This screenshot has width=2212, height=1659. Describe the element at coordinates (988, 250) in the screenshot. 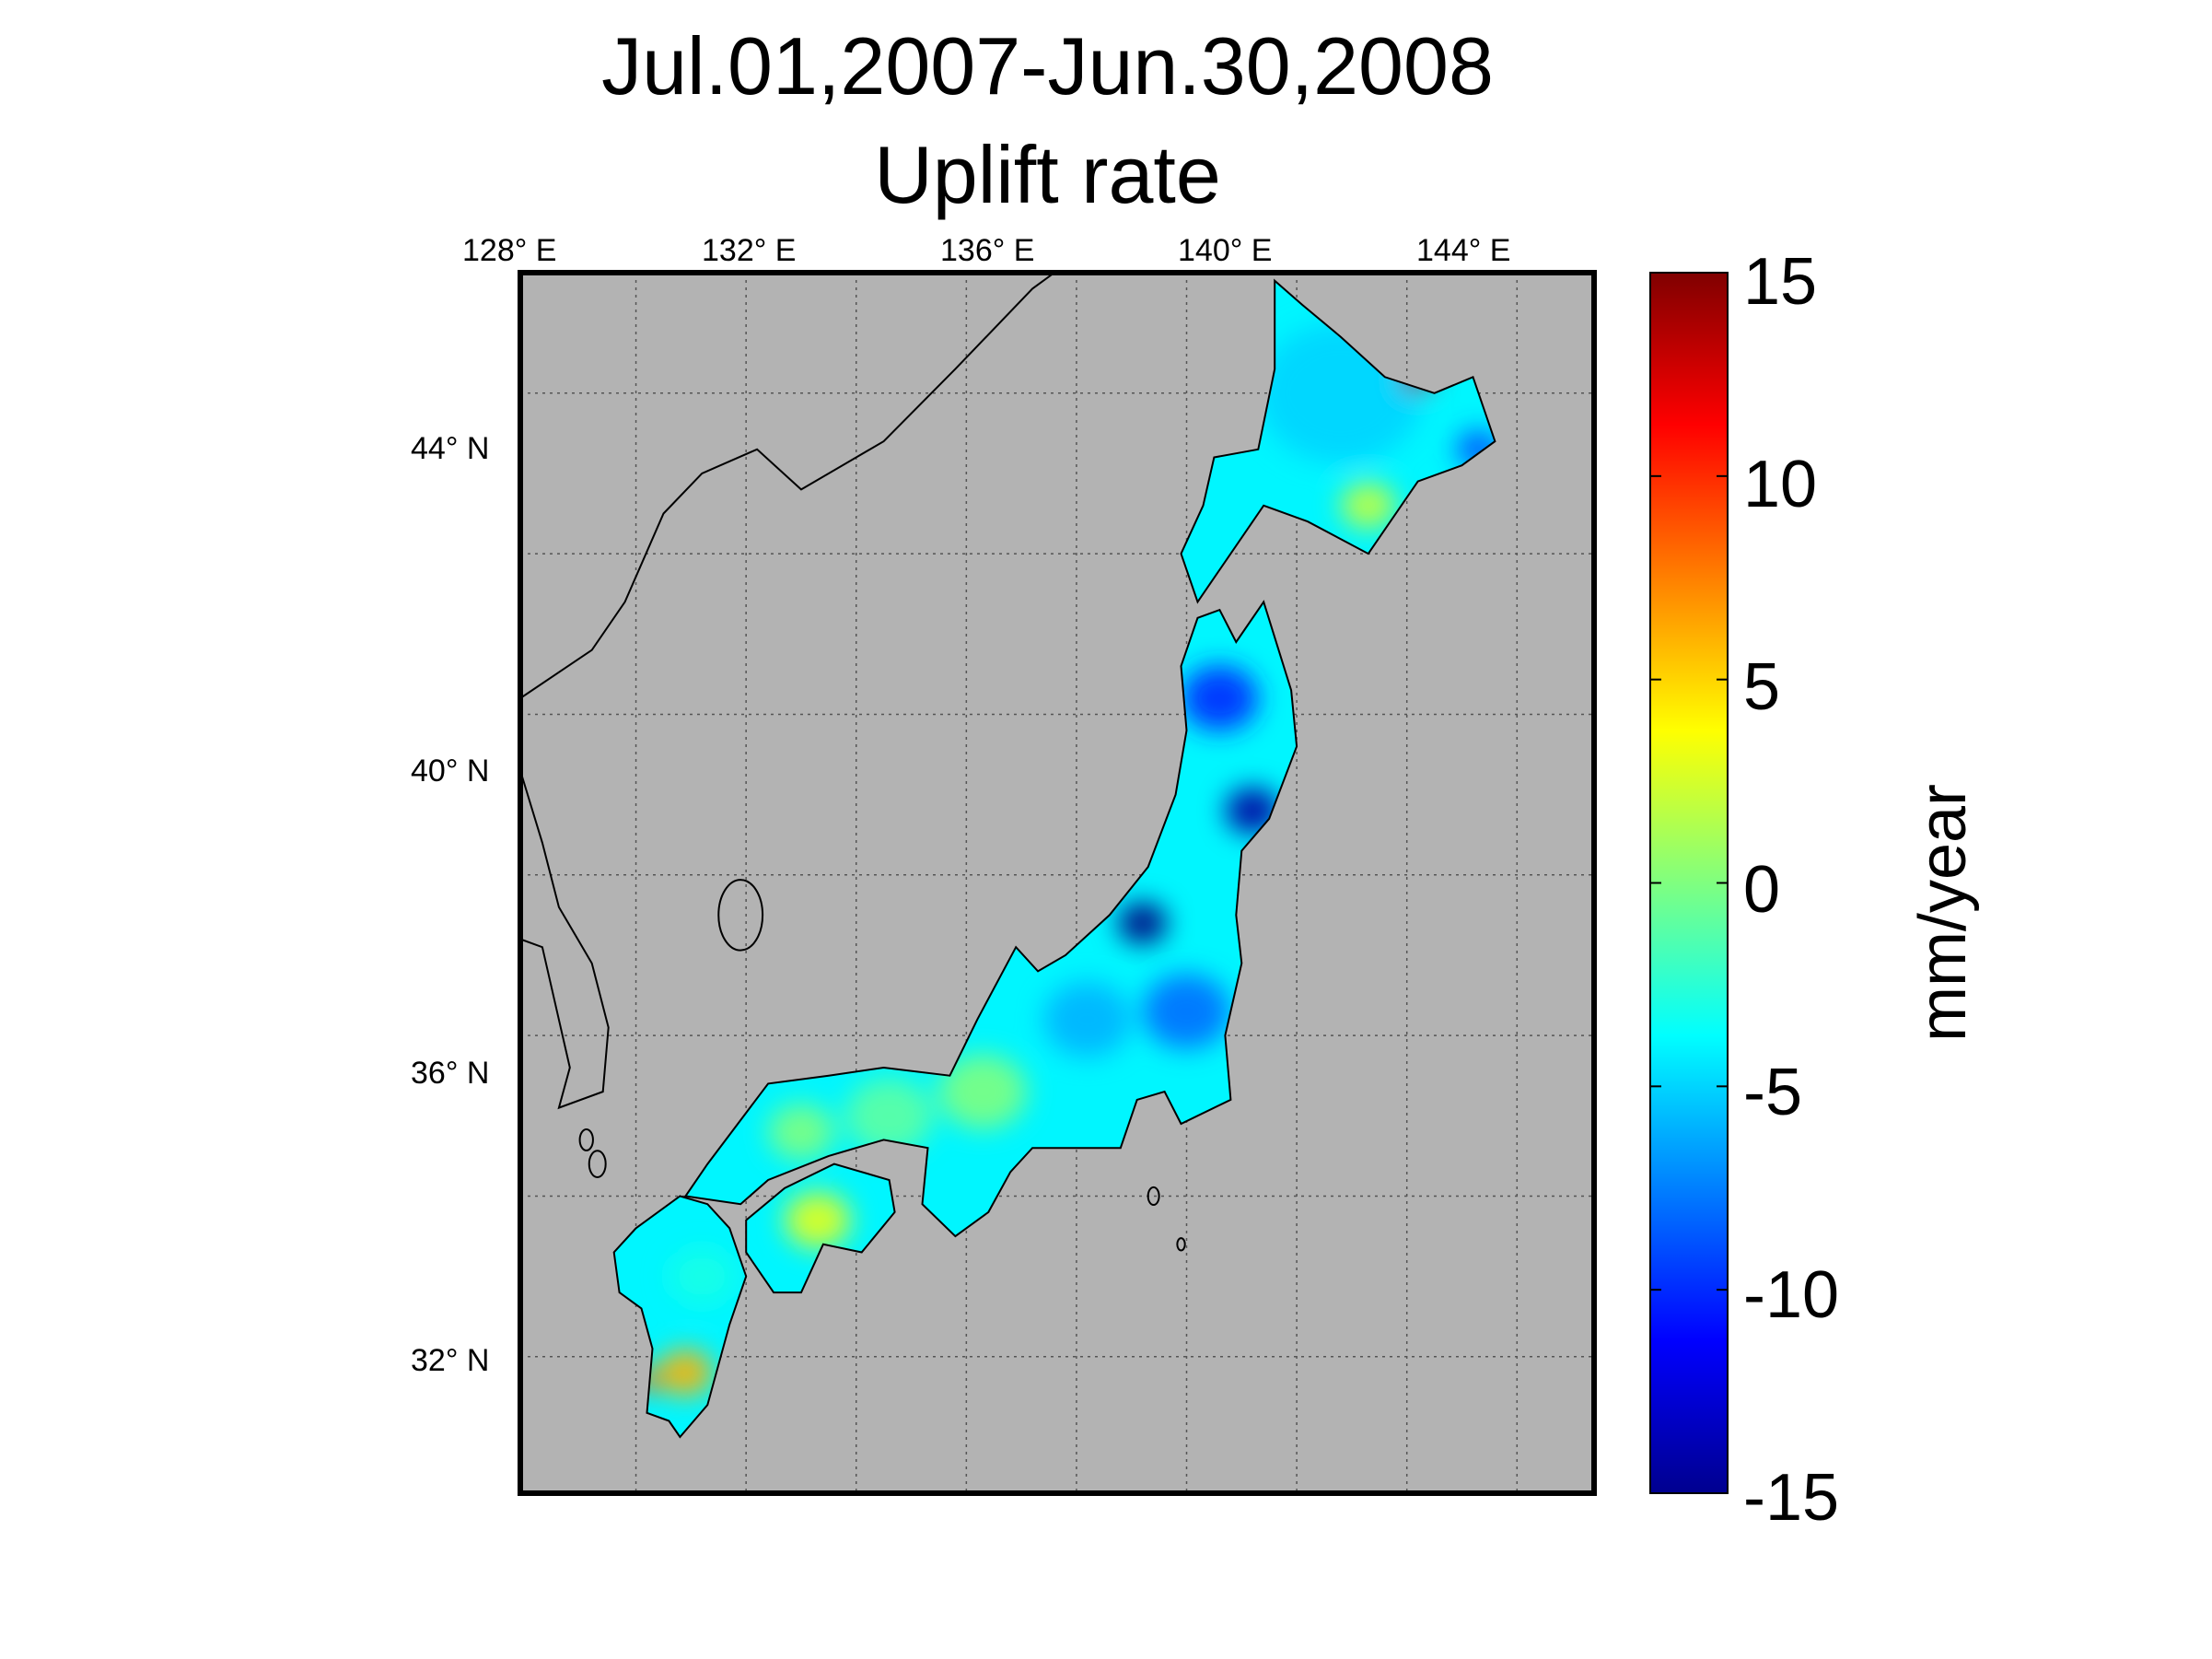

I see `lon-tick-136: 136° E` at that location.